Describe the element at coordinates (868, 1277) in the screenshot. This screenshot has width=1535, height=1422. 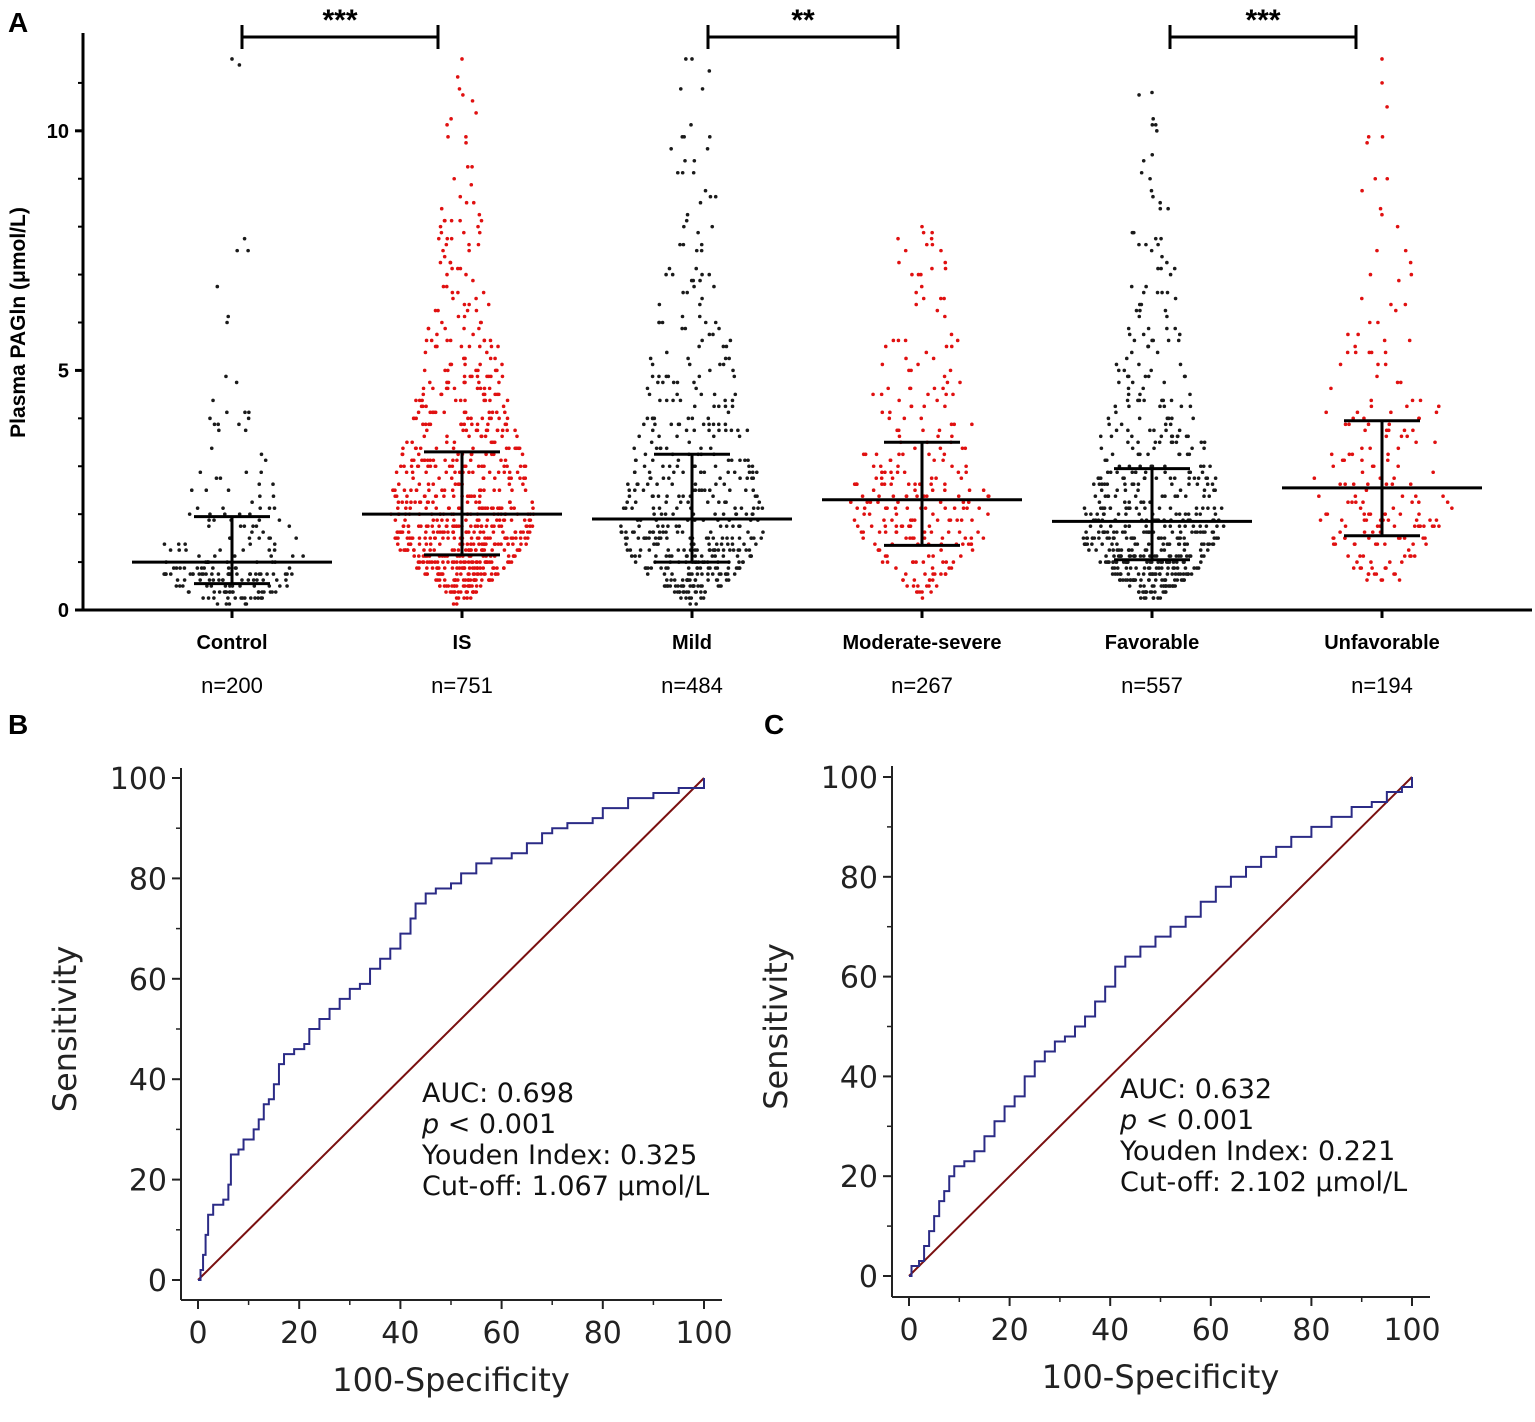
I see `roc-y-tick-label: 0` at that location.